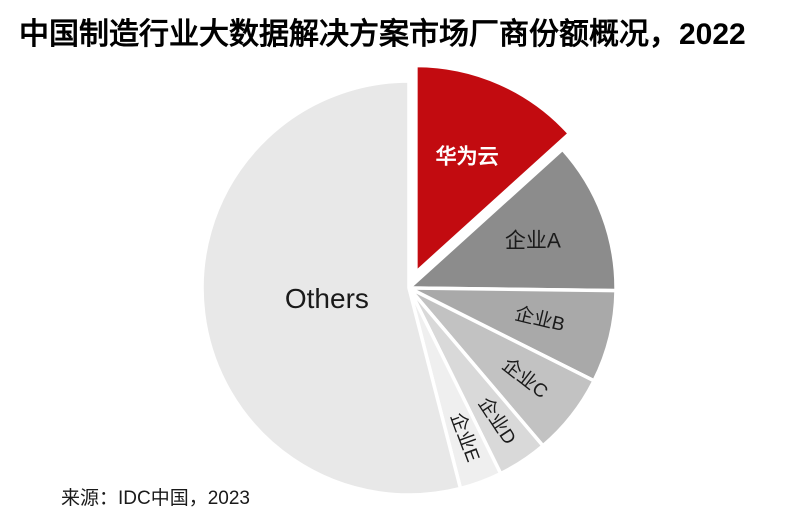 This screenshot has width=800, height=515. I want to click on pie-label-company-a: 企业A, so click(533, 241).